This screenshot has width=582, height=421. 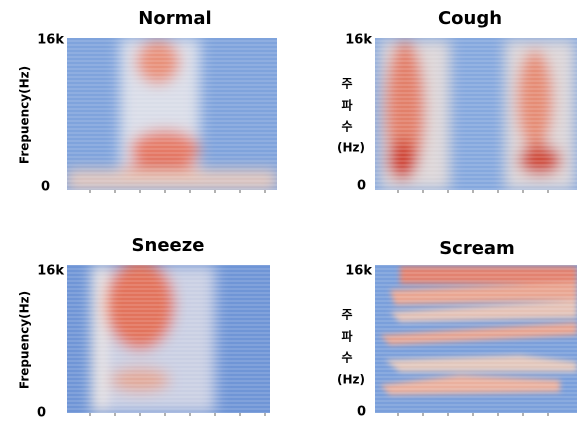 I want to click on panel-title: Sneeze, so click(x=168, y=245).